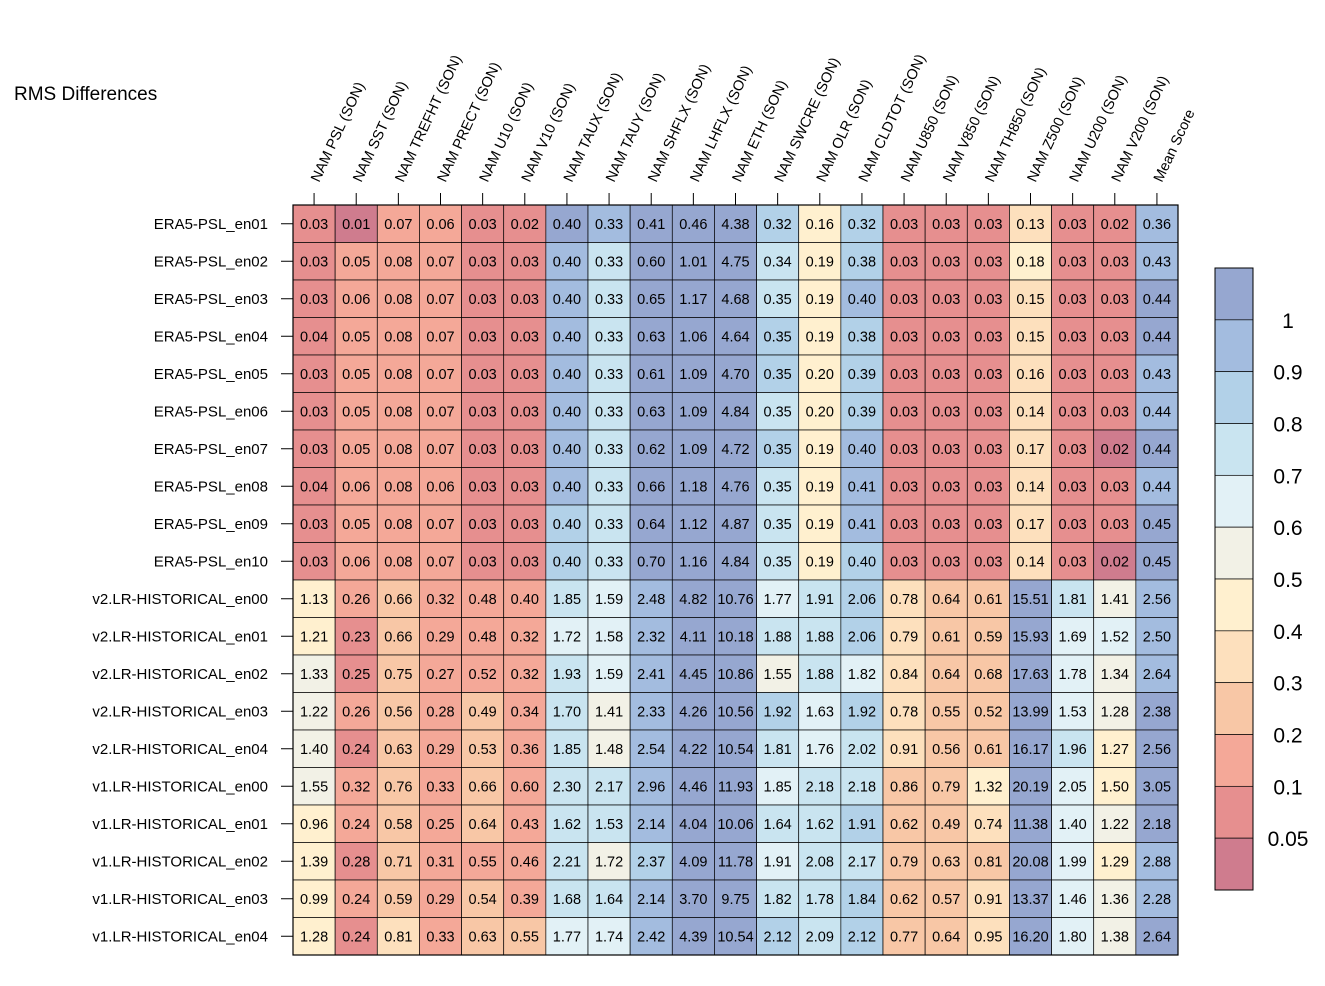 This screenshot has height=986, width=1325. What do you see at coordinates (356, 675) in the screenshot?
I see `cell-value-label: 0.25` at bounding box center [356, 675].